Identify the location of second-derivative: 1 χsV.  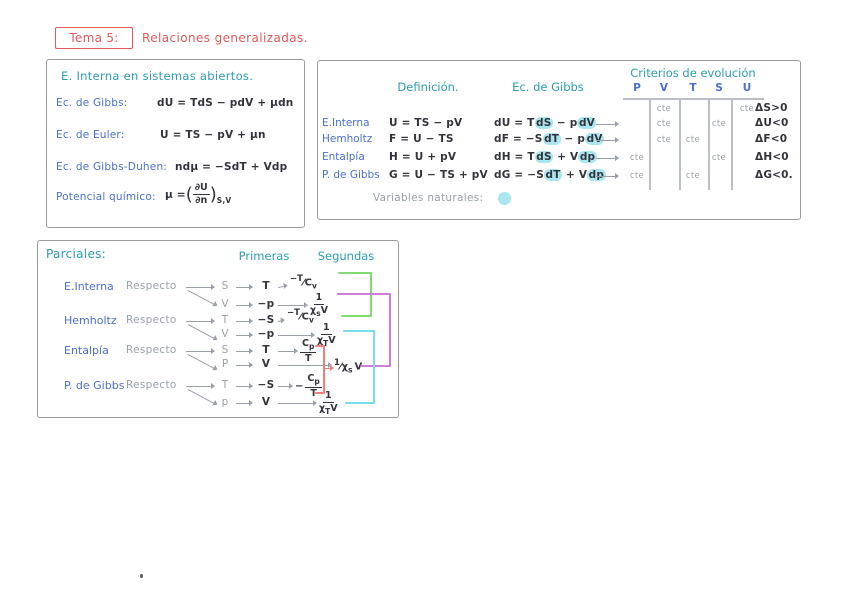
(319, 305).